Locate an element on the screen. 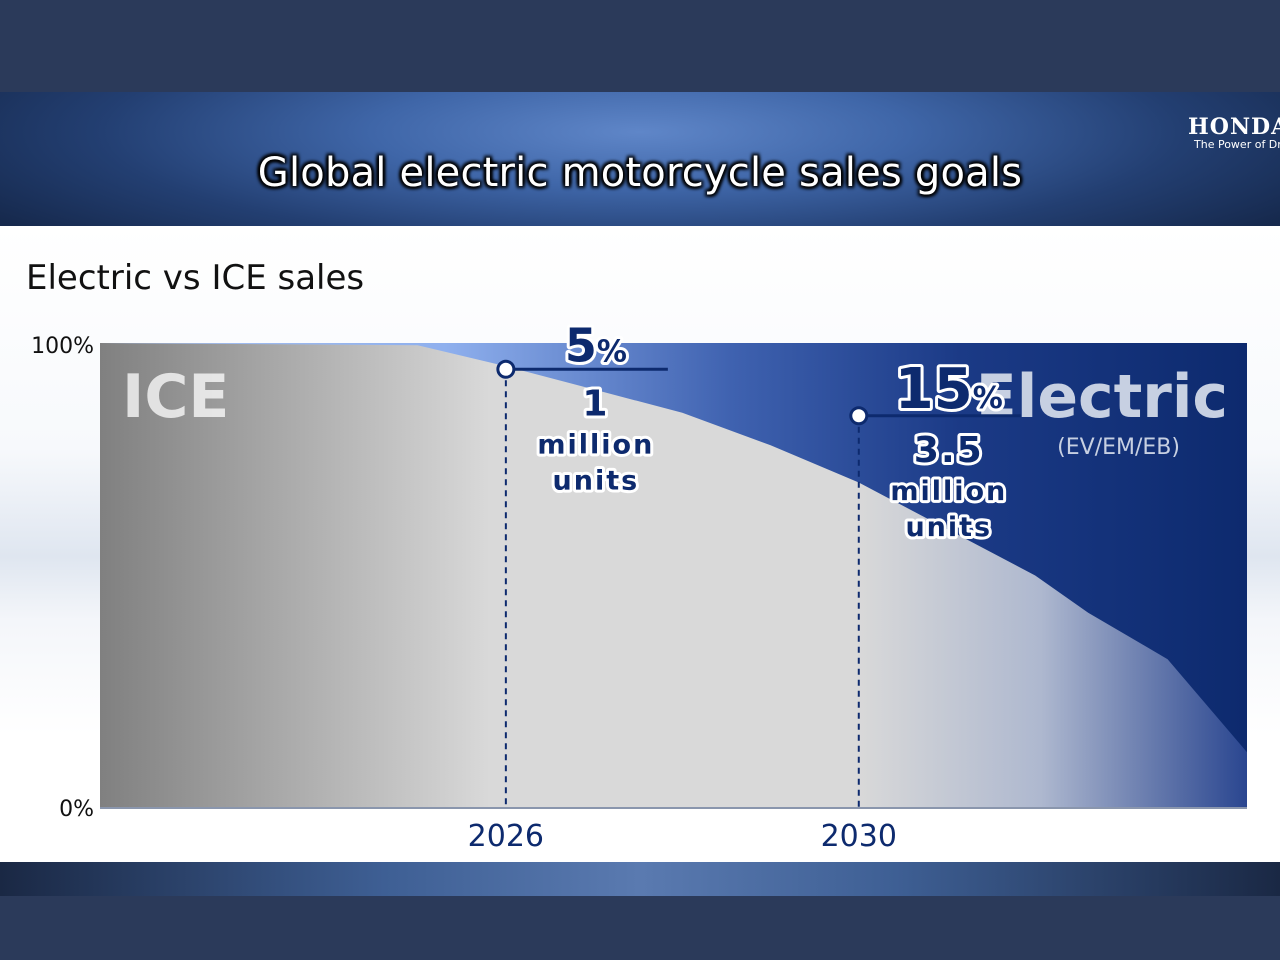  brand-logo: HONDA The Power of Dreams is located at coordinates (1234, 134).